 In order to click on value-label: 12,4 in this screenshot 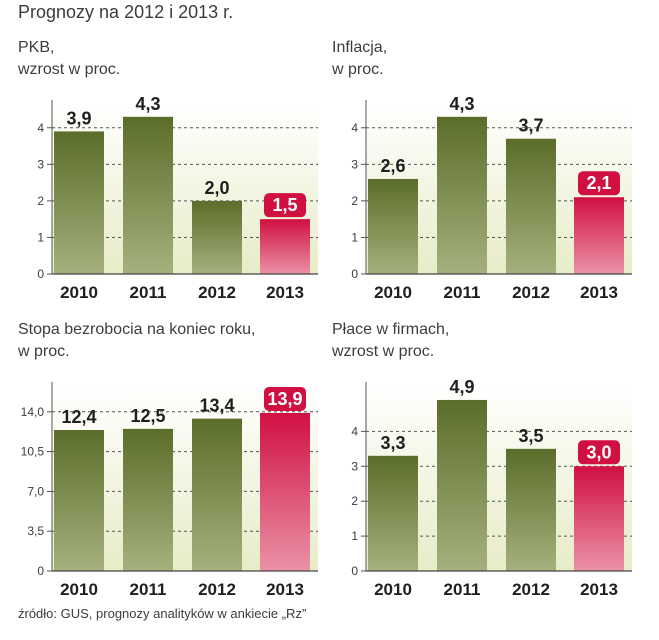, I will do `click(78, 417)`.